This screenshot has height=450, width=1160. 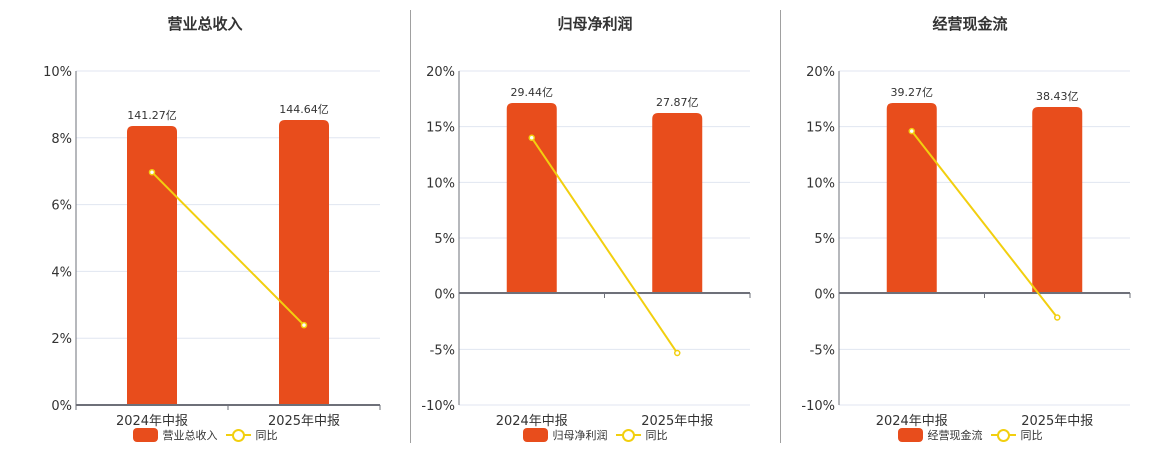 I want to click on legend-item-bar: 营业总收入, so click(x=175, y=435).